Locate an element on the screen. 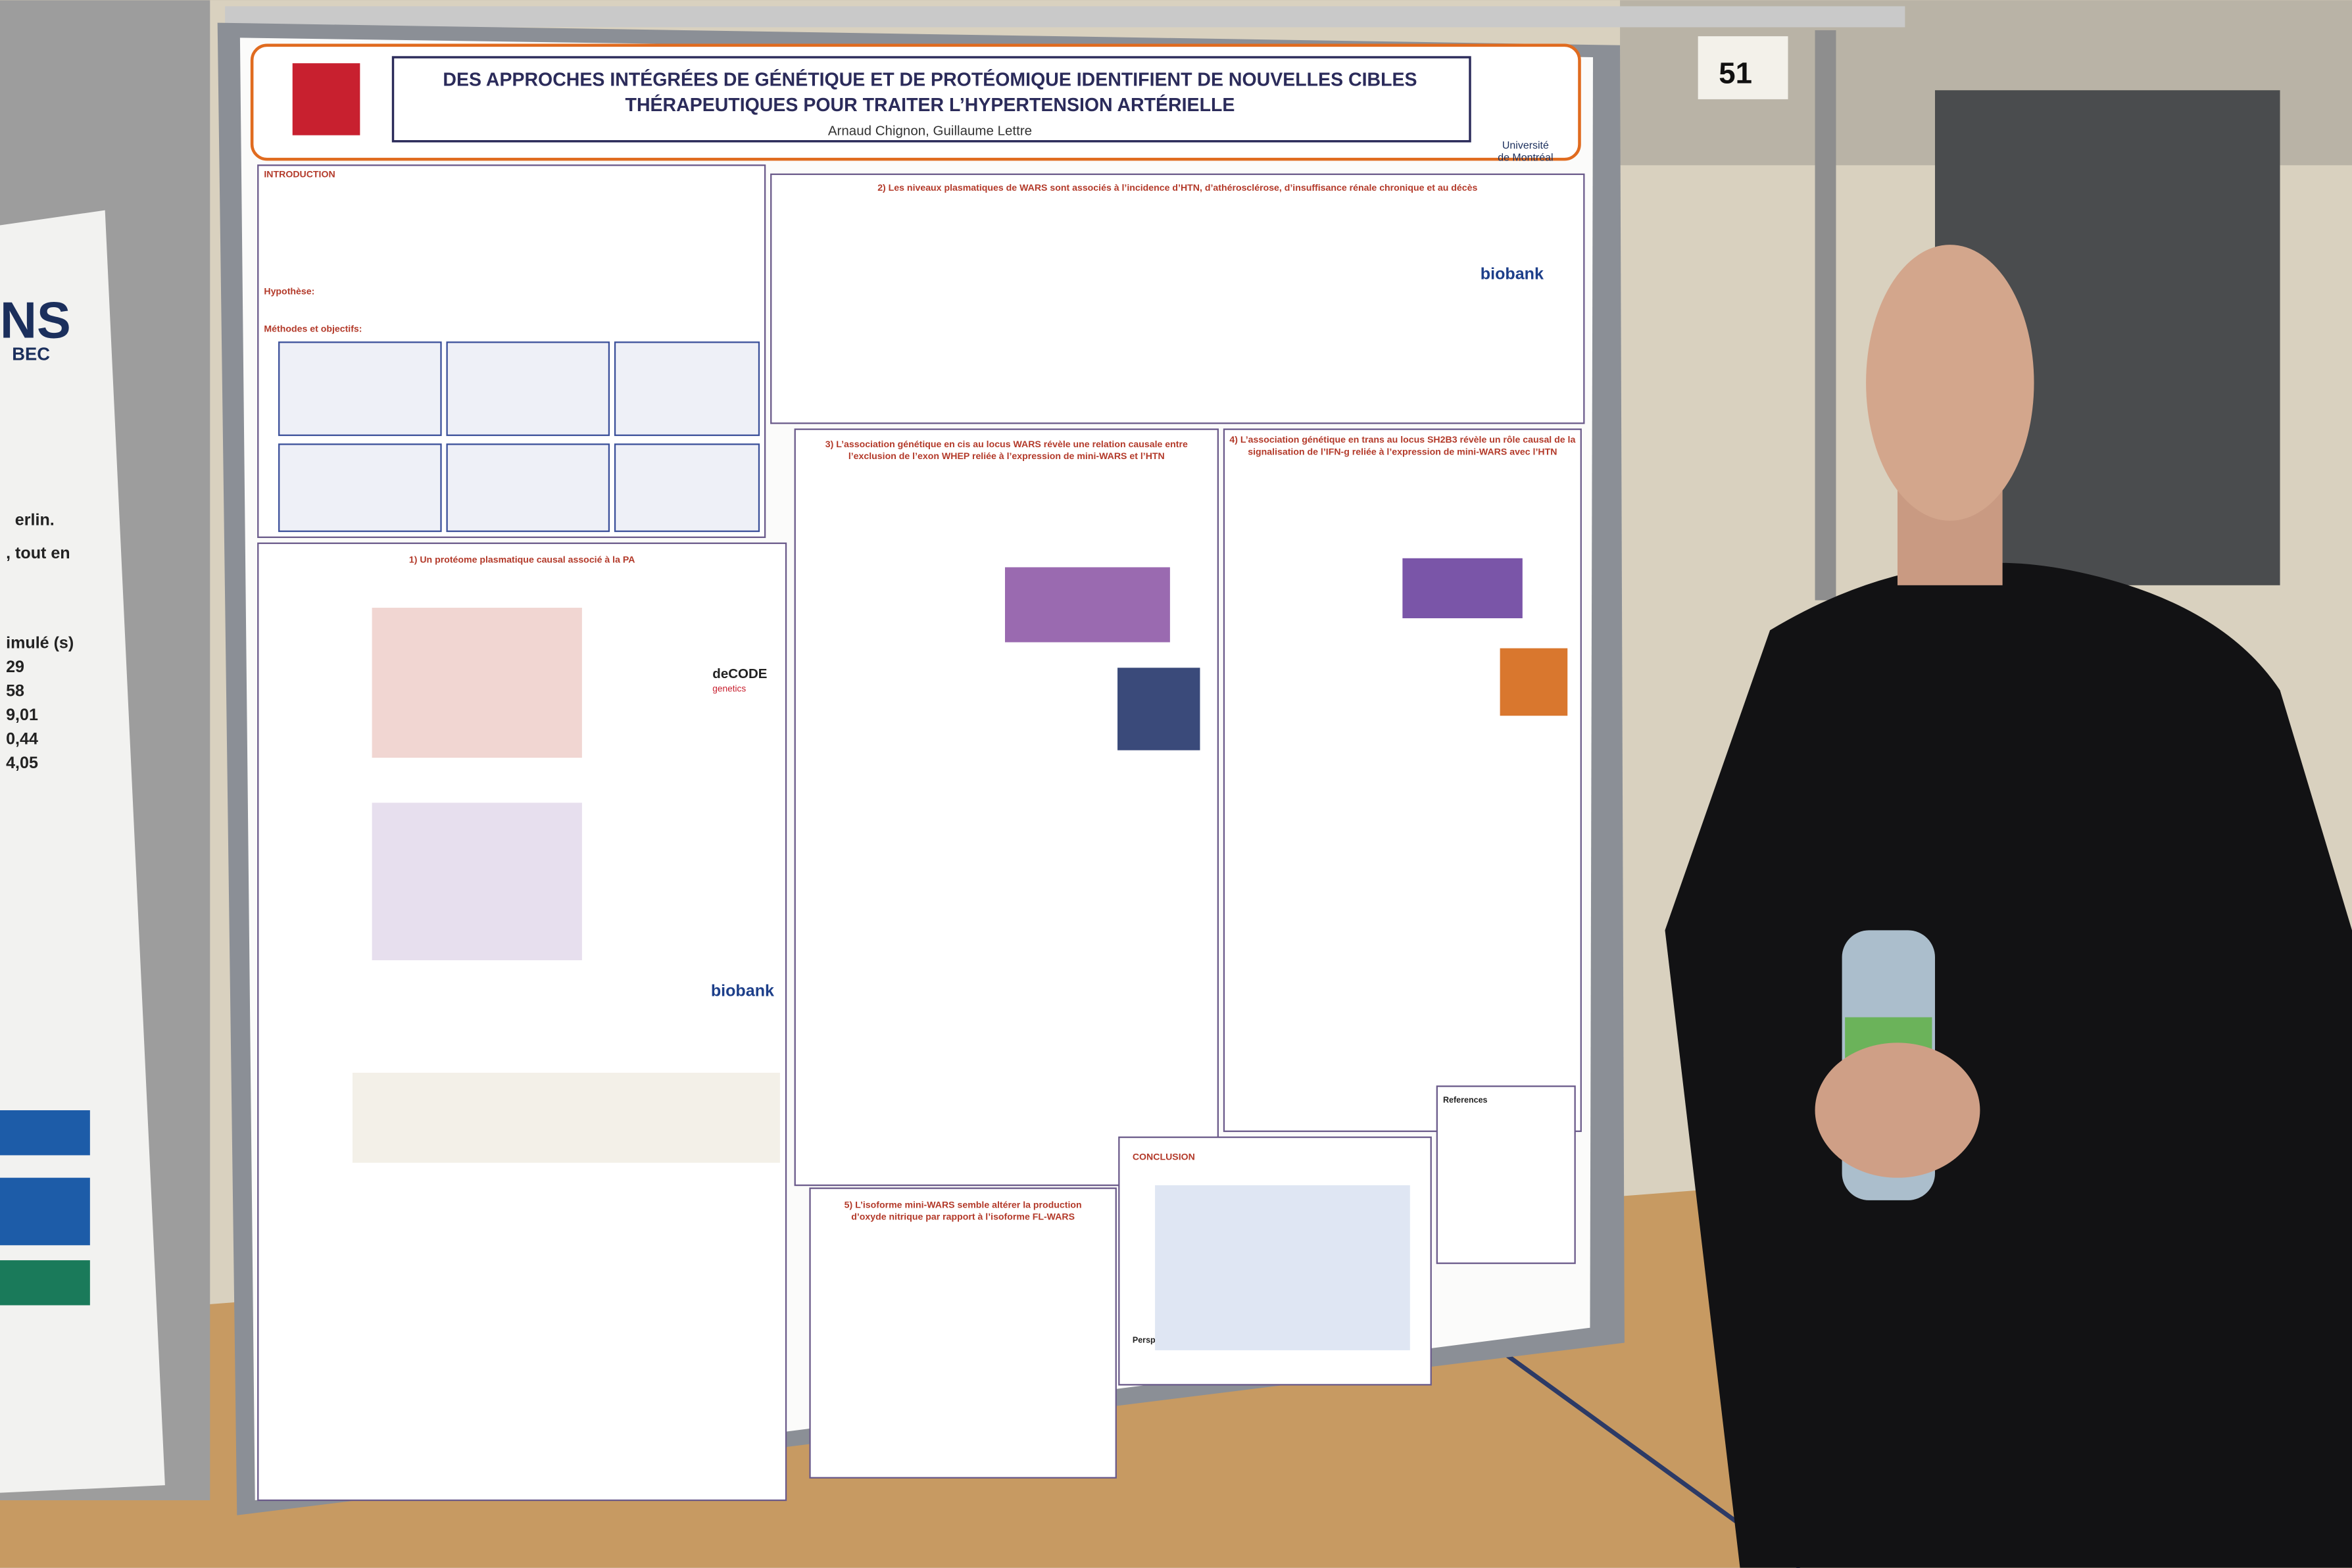 The image size is (2352, 1568). heart-logo is located at coordinates (326, 99).